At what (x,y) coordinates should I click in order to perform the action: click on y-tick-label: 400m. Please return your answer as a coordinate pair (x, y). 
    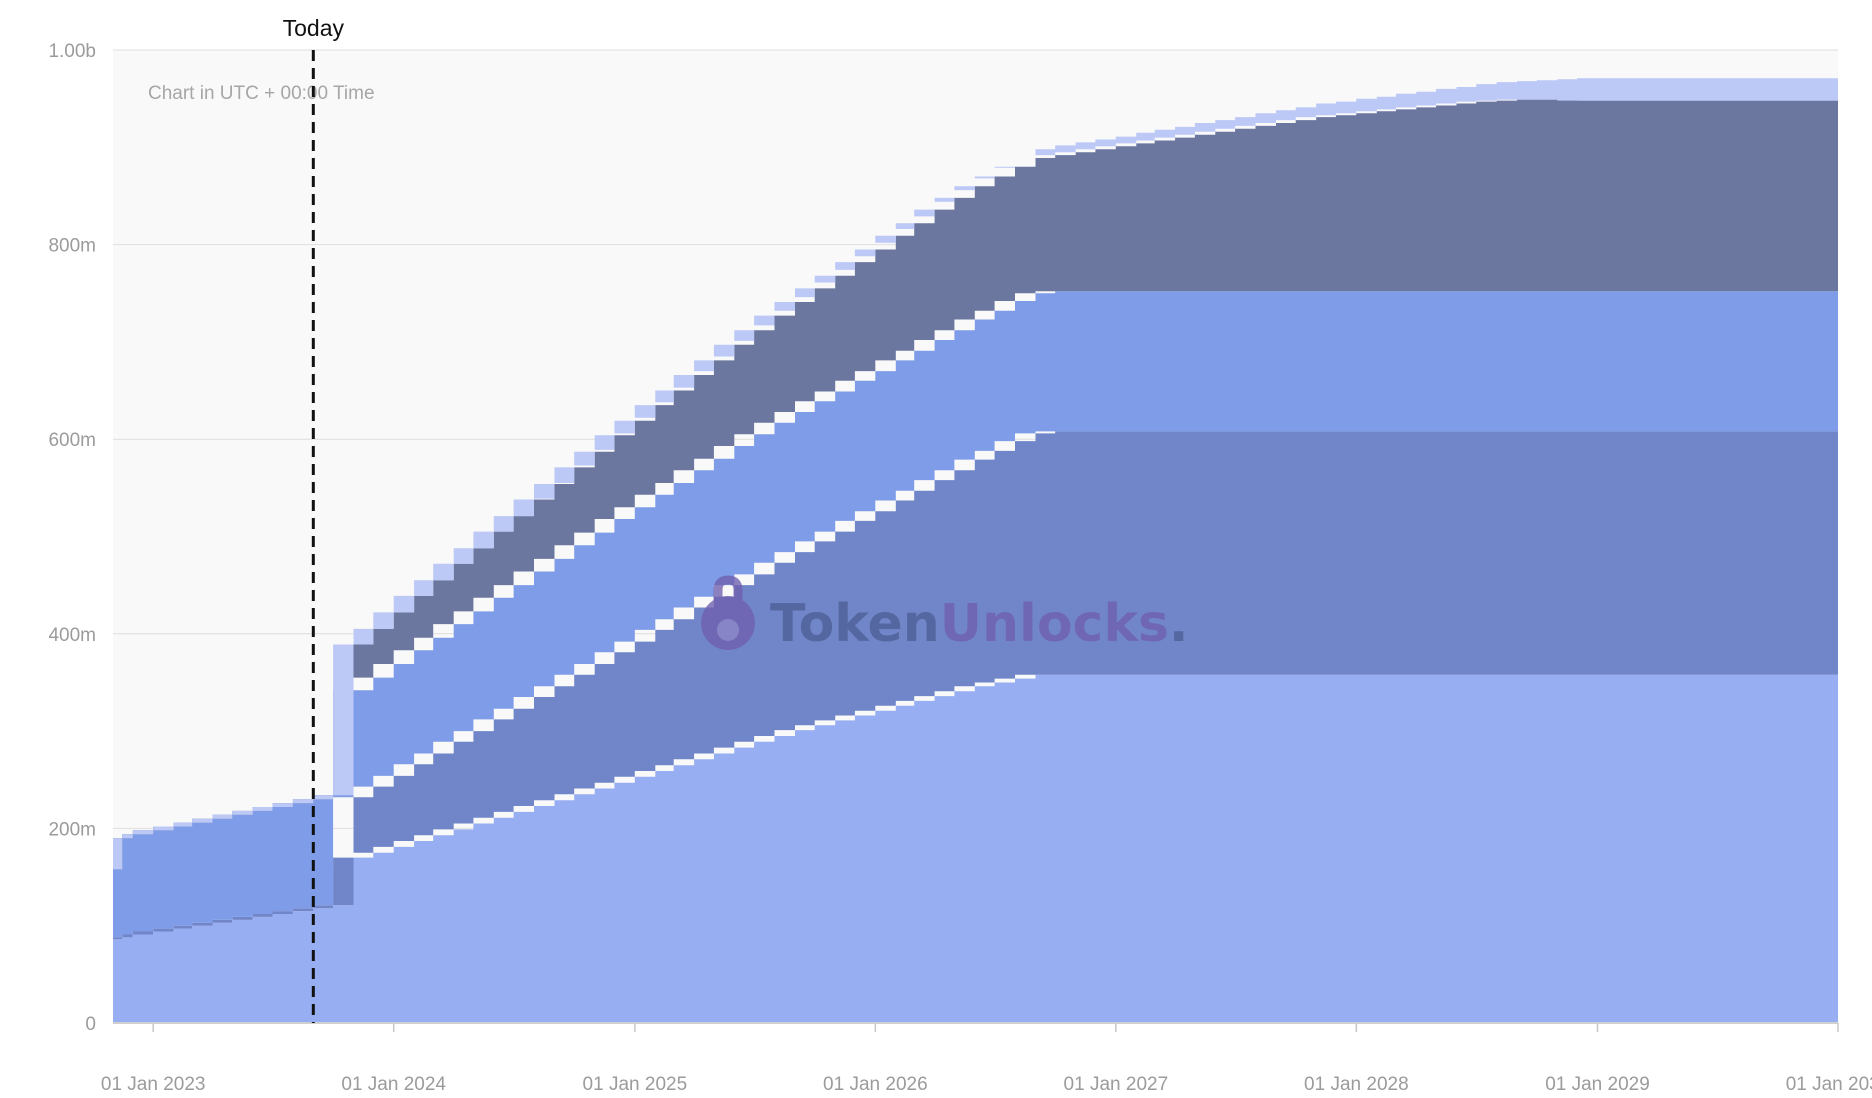
    Looking at the image, I should click on (72, 635).